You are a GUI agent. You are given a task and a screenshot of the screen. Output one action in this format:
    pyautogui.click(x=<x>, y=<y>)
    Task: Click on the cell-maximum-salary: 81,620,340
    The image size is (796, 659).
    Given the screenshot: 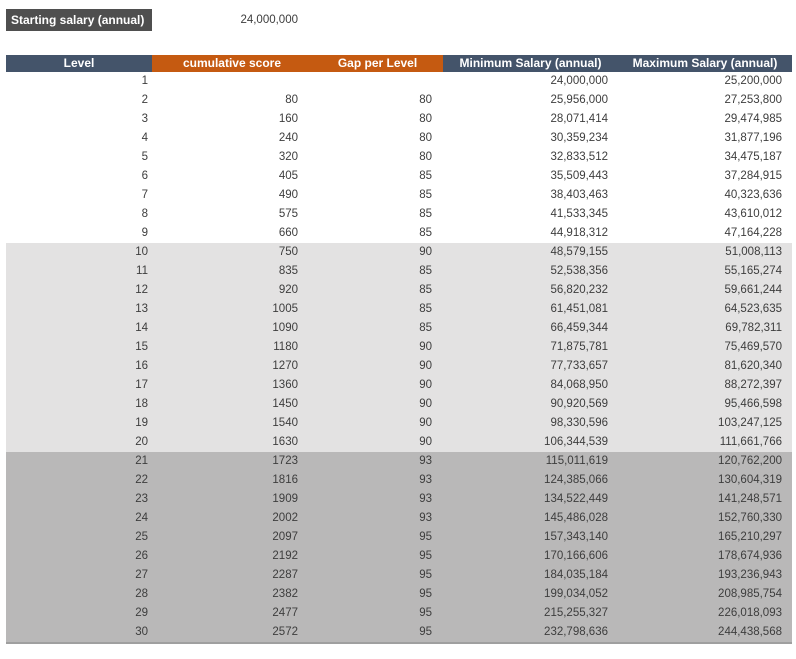 What is the action you would take?
    pyautogui.click(x=753, y=366)
    